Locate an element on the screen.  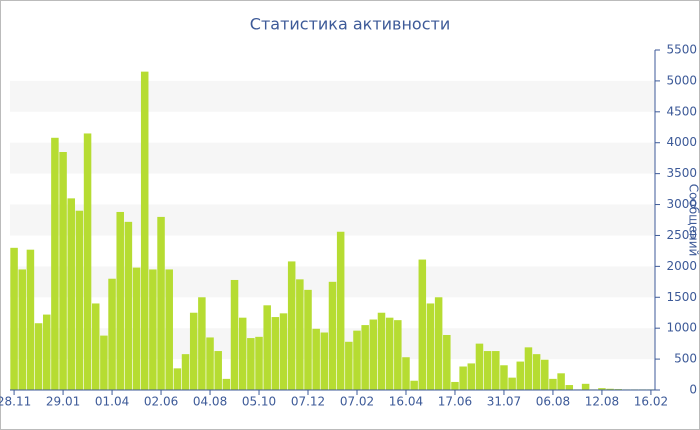
x-tick-label: 16.04 is located at coordinates (406, 402).